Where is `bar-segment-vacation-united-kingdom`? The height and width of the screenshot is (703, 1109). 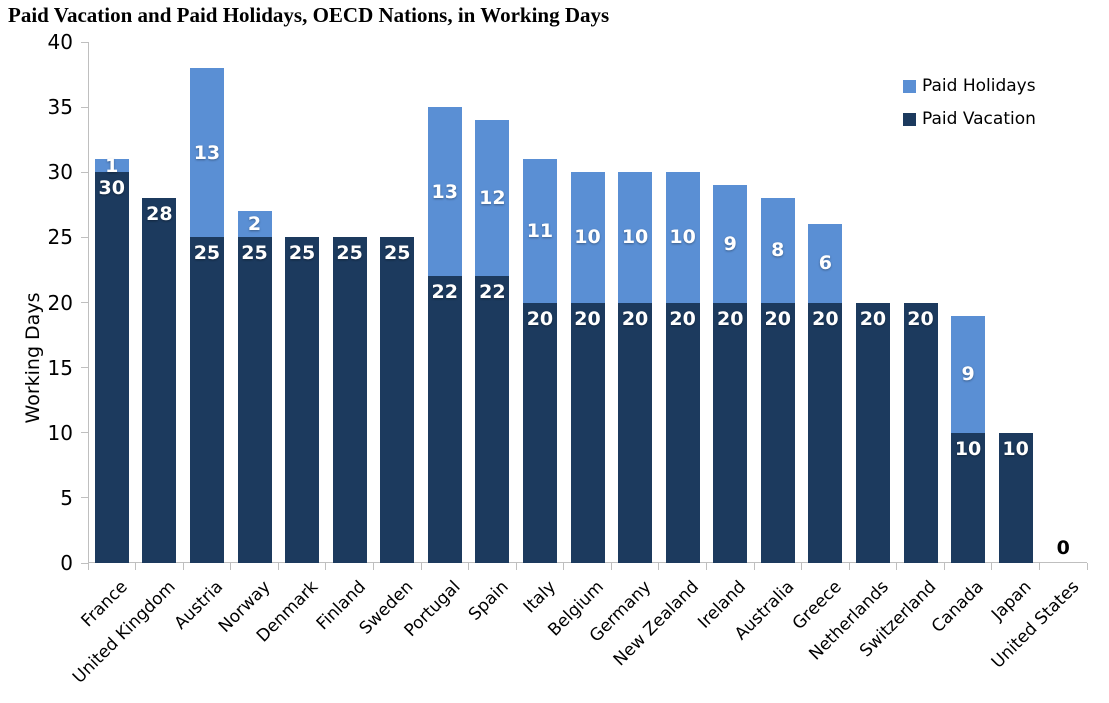 bar-segment-vacation-united-kingdom is located at coordinates (159, 380).